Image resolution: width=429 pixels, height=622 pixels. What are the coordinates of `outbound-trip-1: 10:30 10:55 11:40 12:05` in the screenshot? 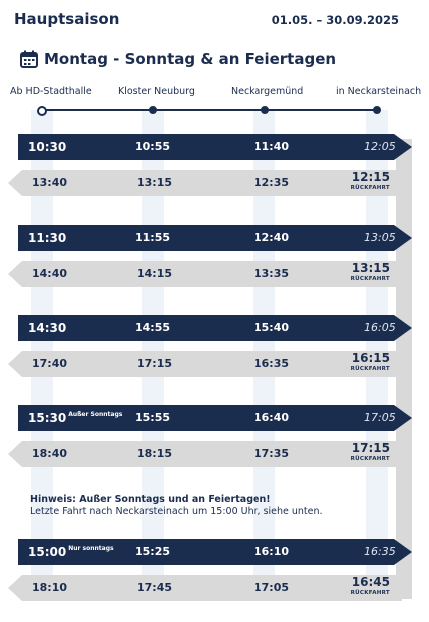 It's located at (215, 147).